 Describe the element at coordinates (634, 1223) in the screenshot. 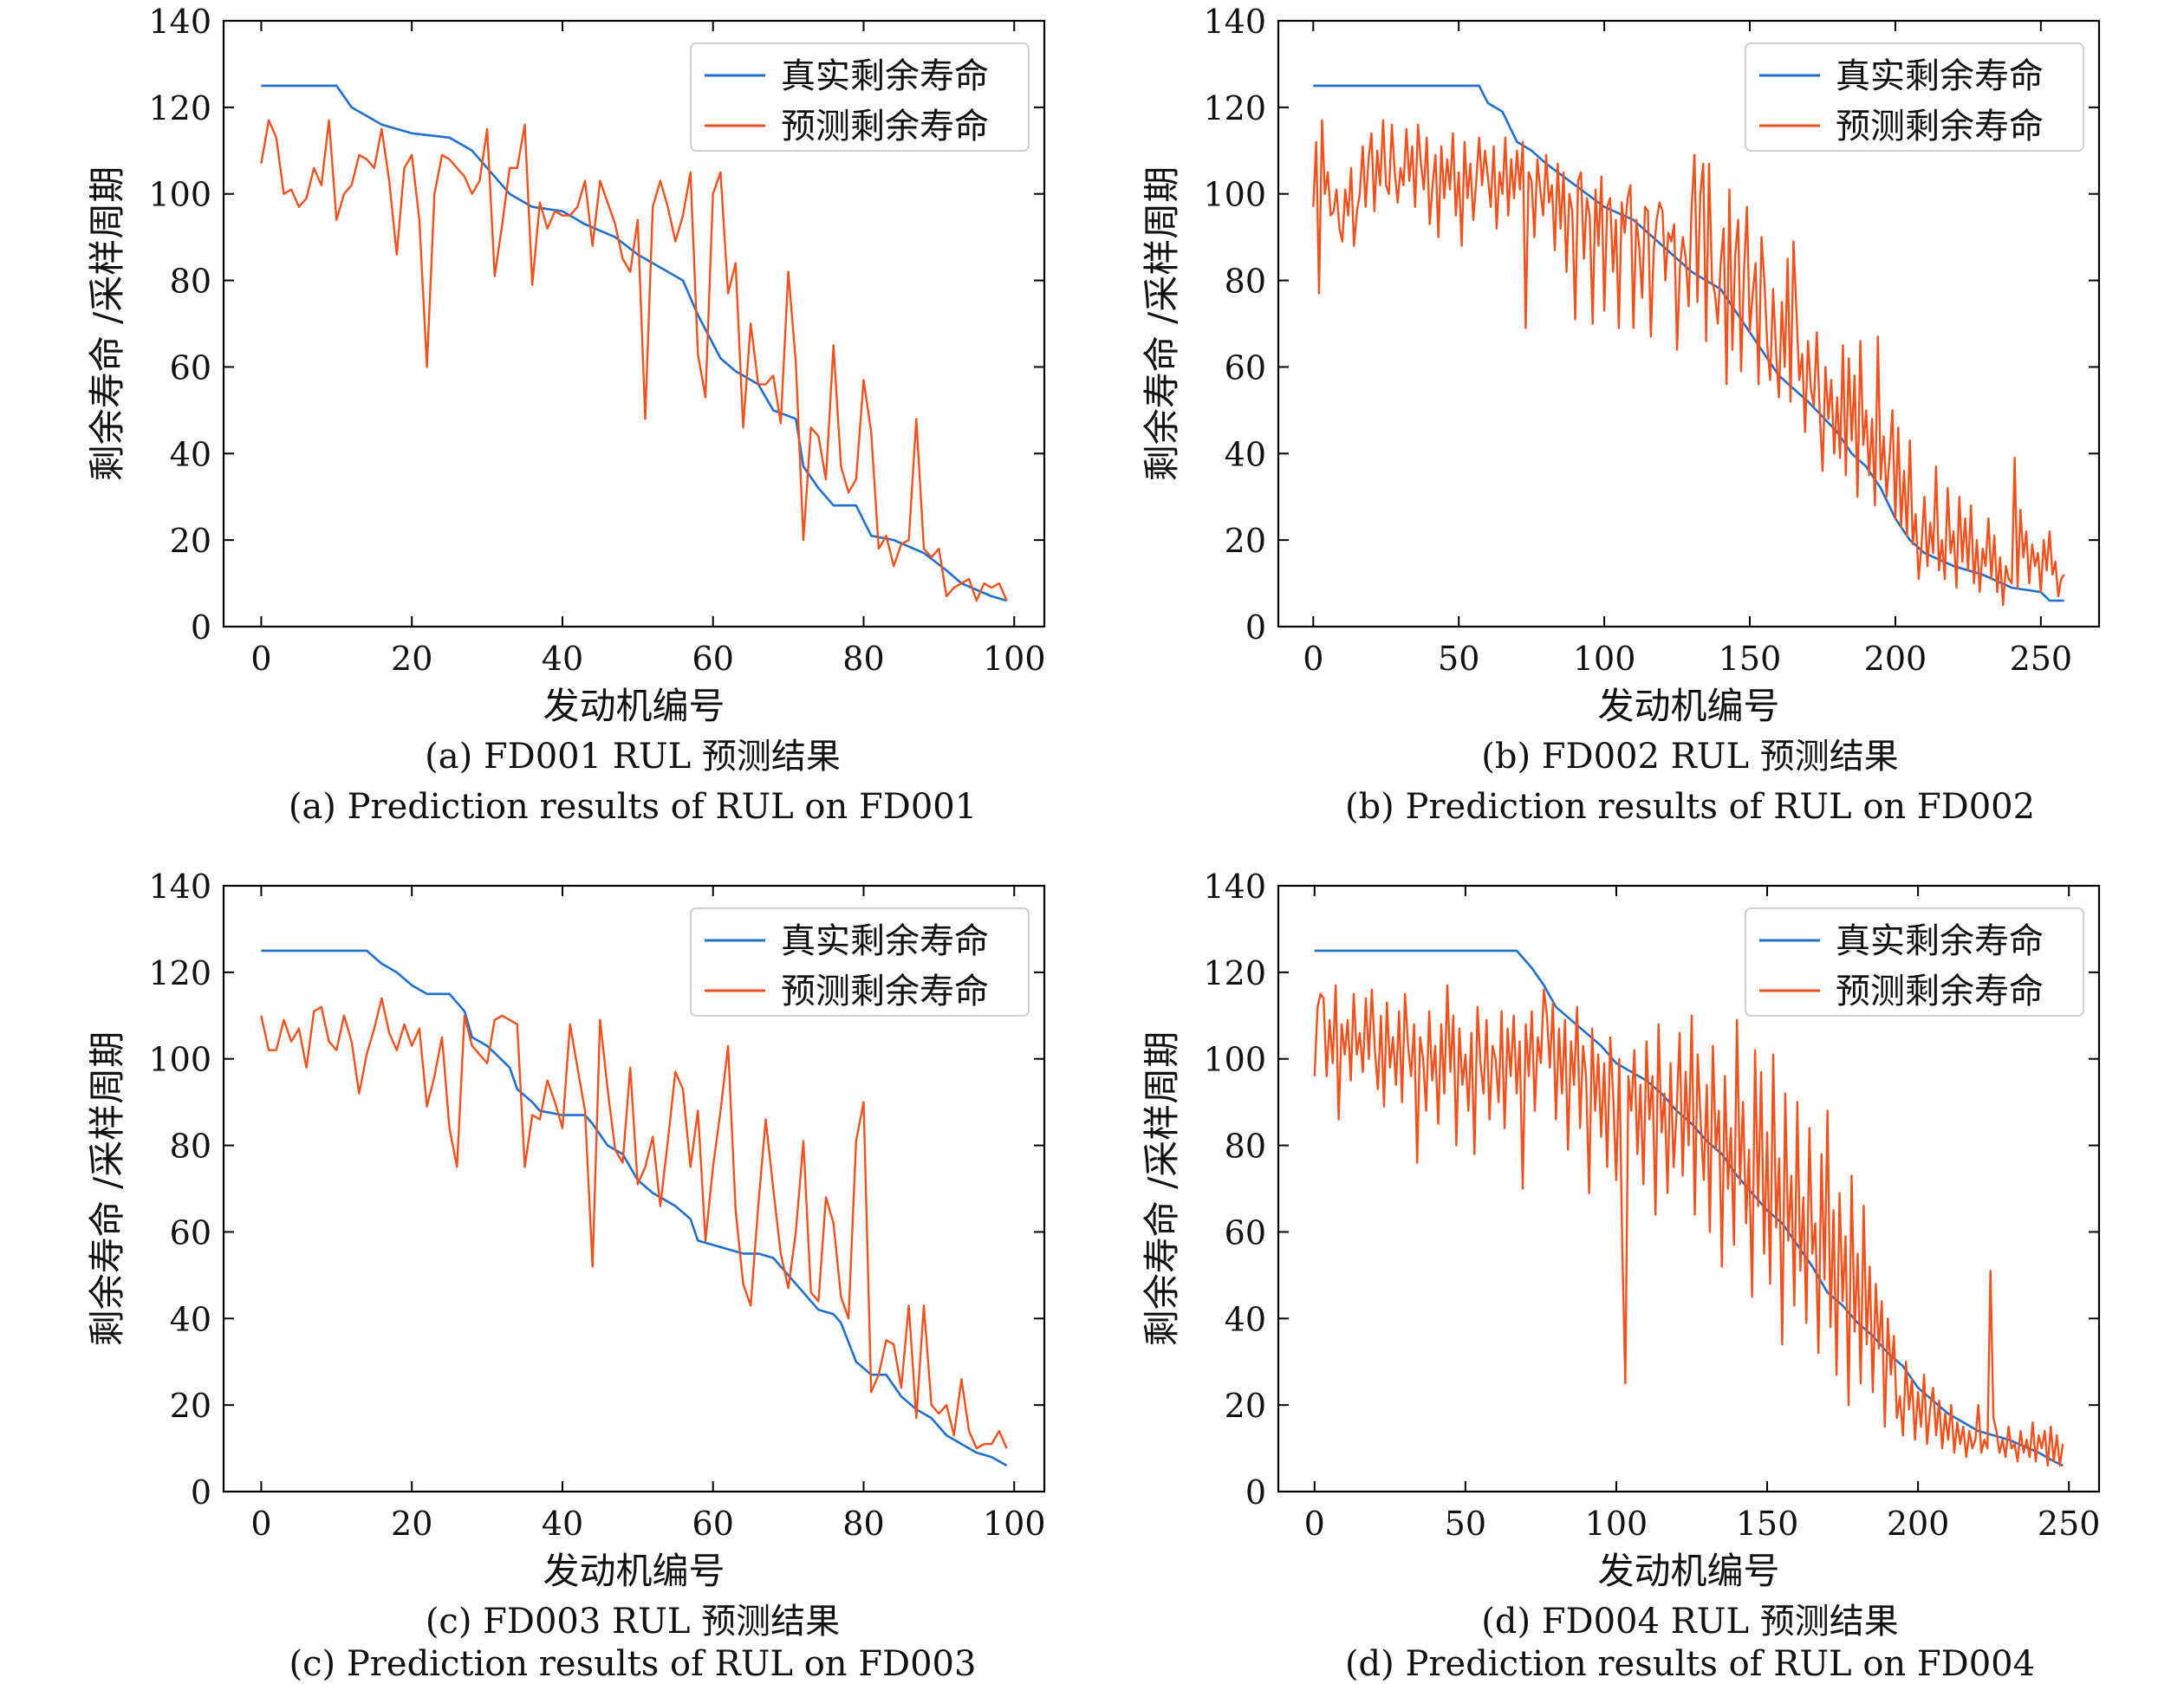

I see `pred-rul-line-c` at that location.